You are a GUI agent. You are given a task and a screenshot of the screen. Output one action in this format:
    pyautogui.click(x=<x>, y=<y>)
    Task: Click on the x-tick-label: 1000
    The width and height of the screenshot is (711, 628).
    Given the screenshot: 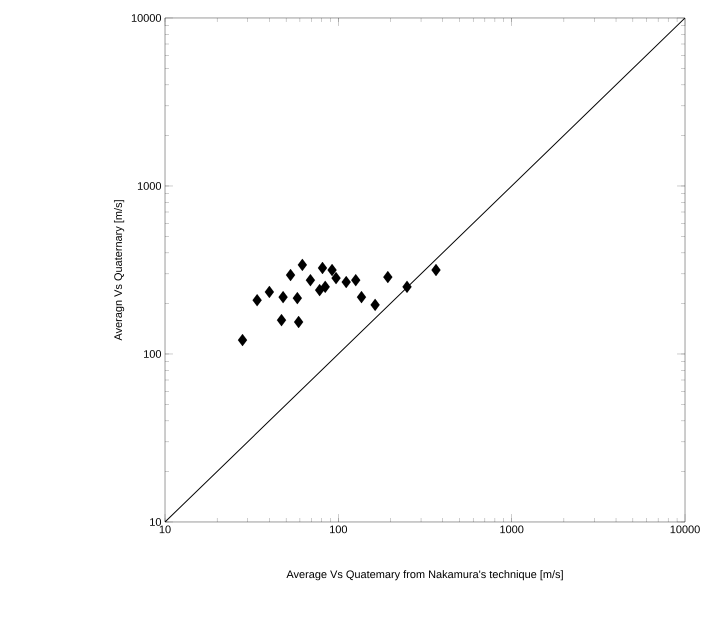 What is the action you would take?
    pyautogui.click(x=512, y=530)
    